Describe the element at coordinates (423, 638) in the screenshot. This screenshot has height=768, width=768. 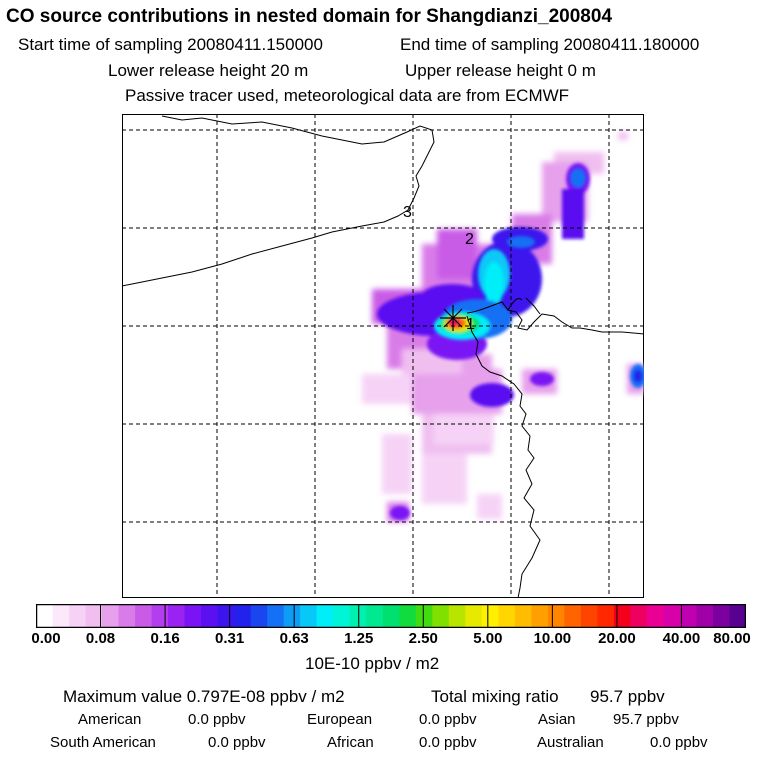
I see `colorbar-tick-label: 2.50` at that location.